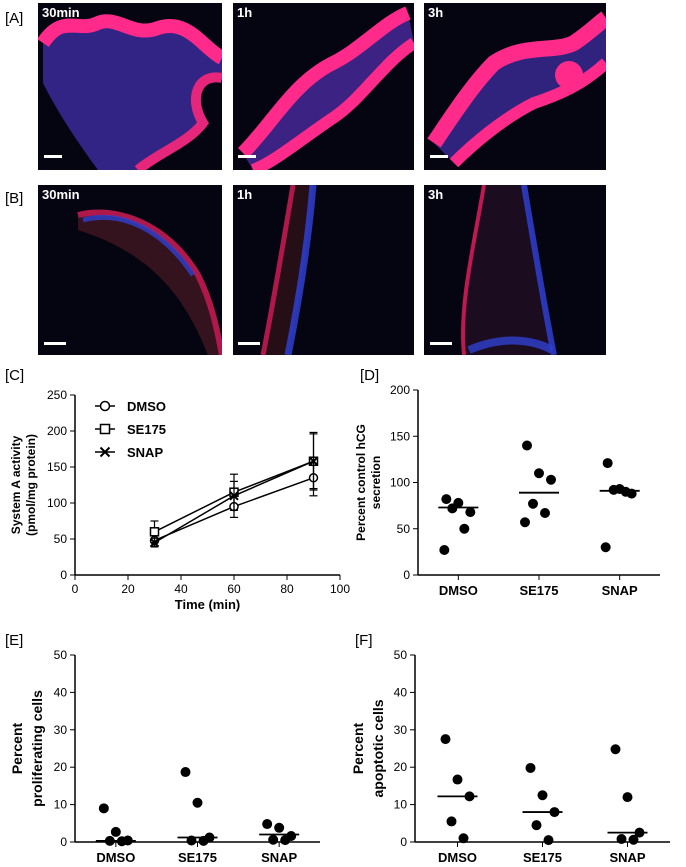  Describe the element at coordinates (146, 406) in the screenshot. I see `legend-label: DMSO` at that location.